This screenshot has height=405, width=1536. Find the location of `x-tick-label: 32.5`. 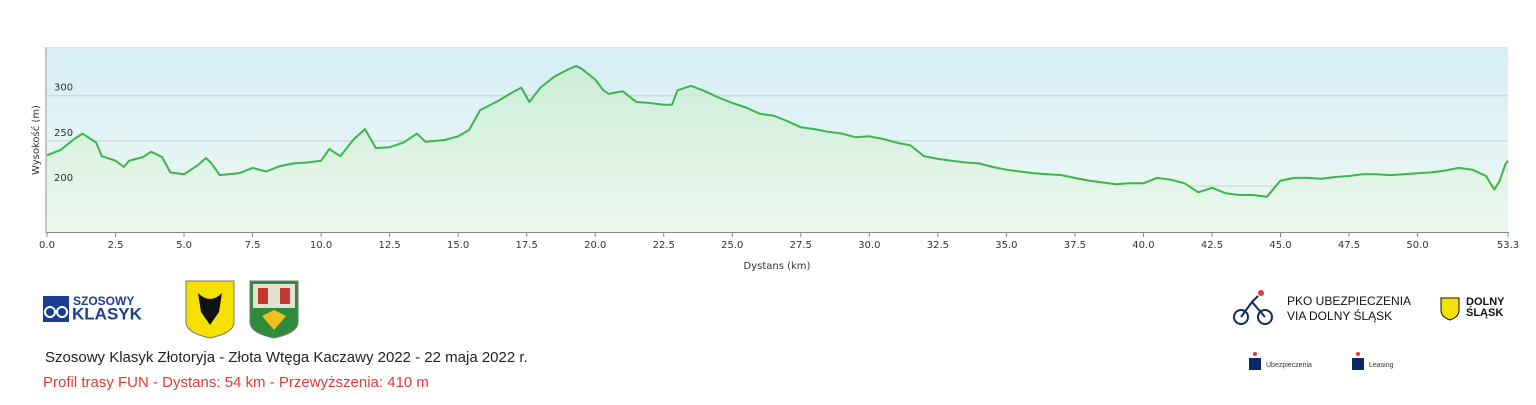

x-tick-label: 32.5 is located at coordinates (938, 245).